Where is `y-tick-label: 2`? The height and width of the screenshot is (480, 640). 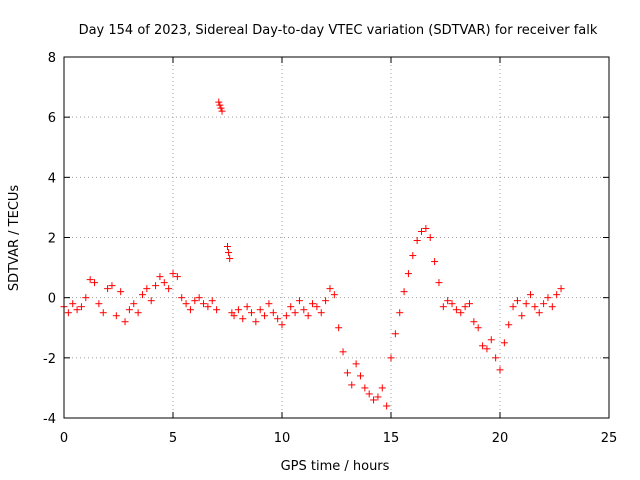 y-tick-label: 2 is located at coordinates (52, 239).